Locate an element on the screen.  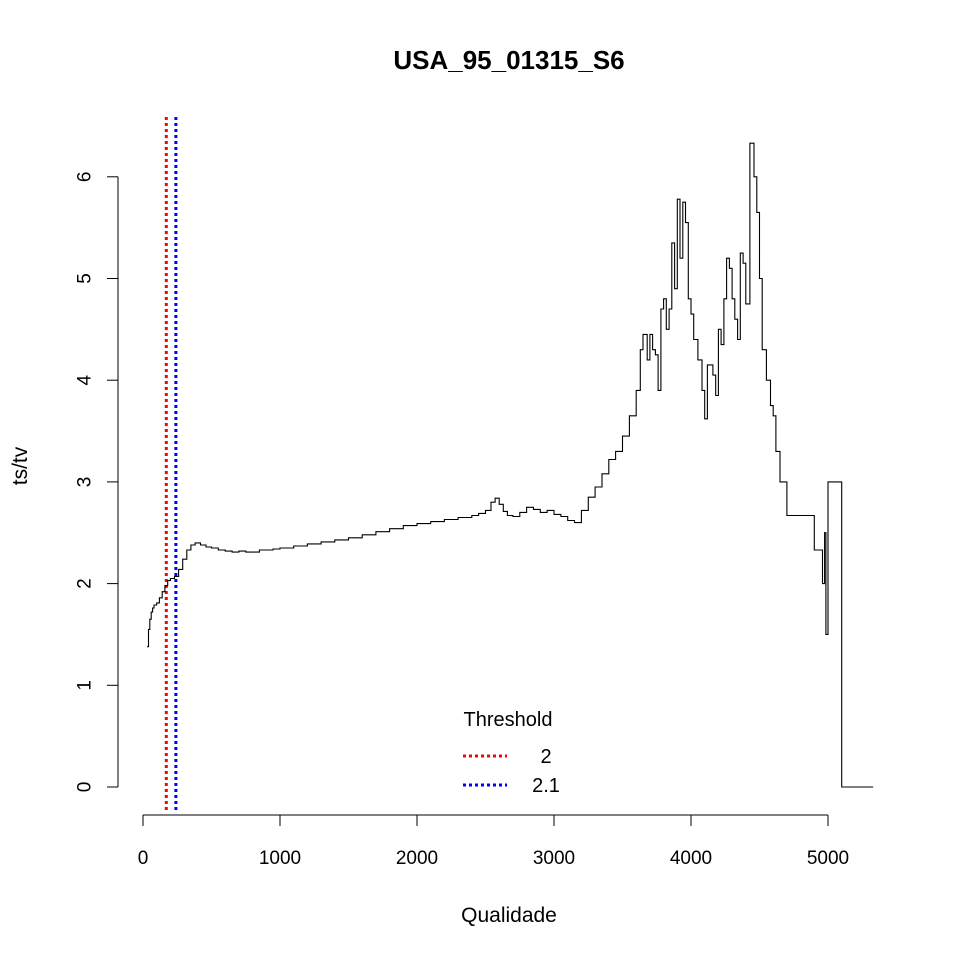
x-axis: 0 1000 2000 3000 4000 5000 is located at coordinates (493, 841).